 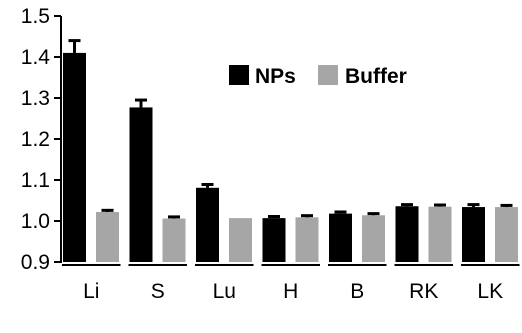 I want to click on y-ticks: 0.9 1.0 1.1 1.2 1.3 1.4 1.5, so click(x=41, y=139).